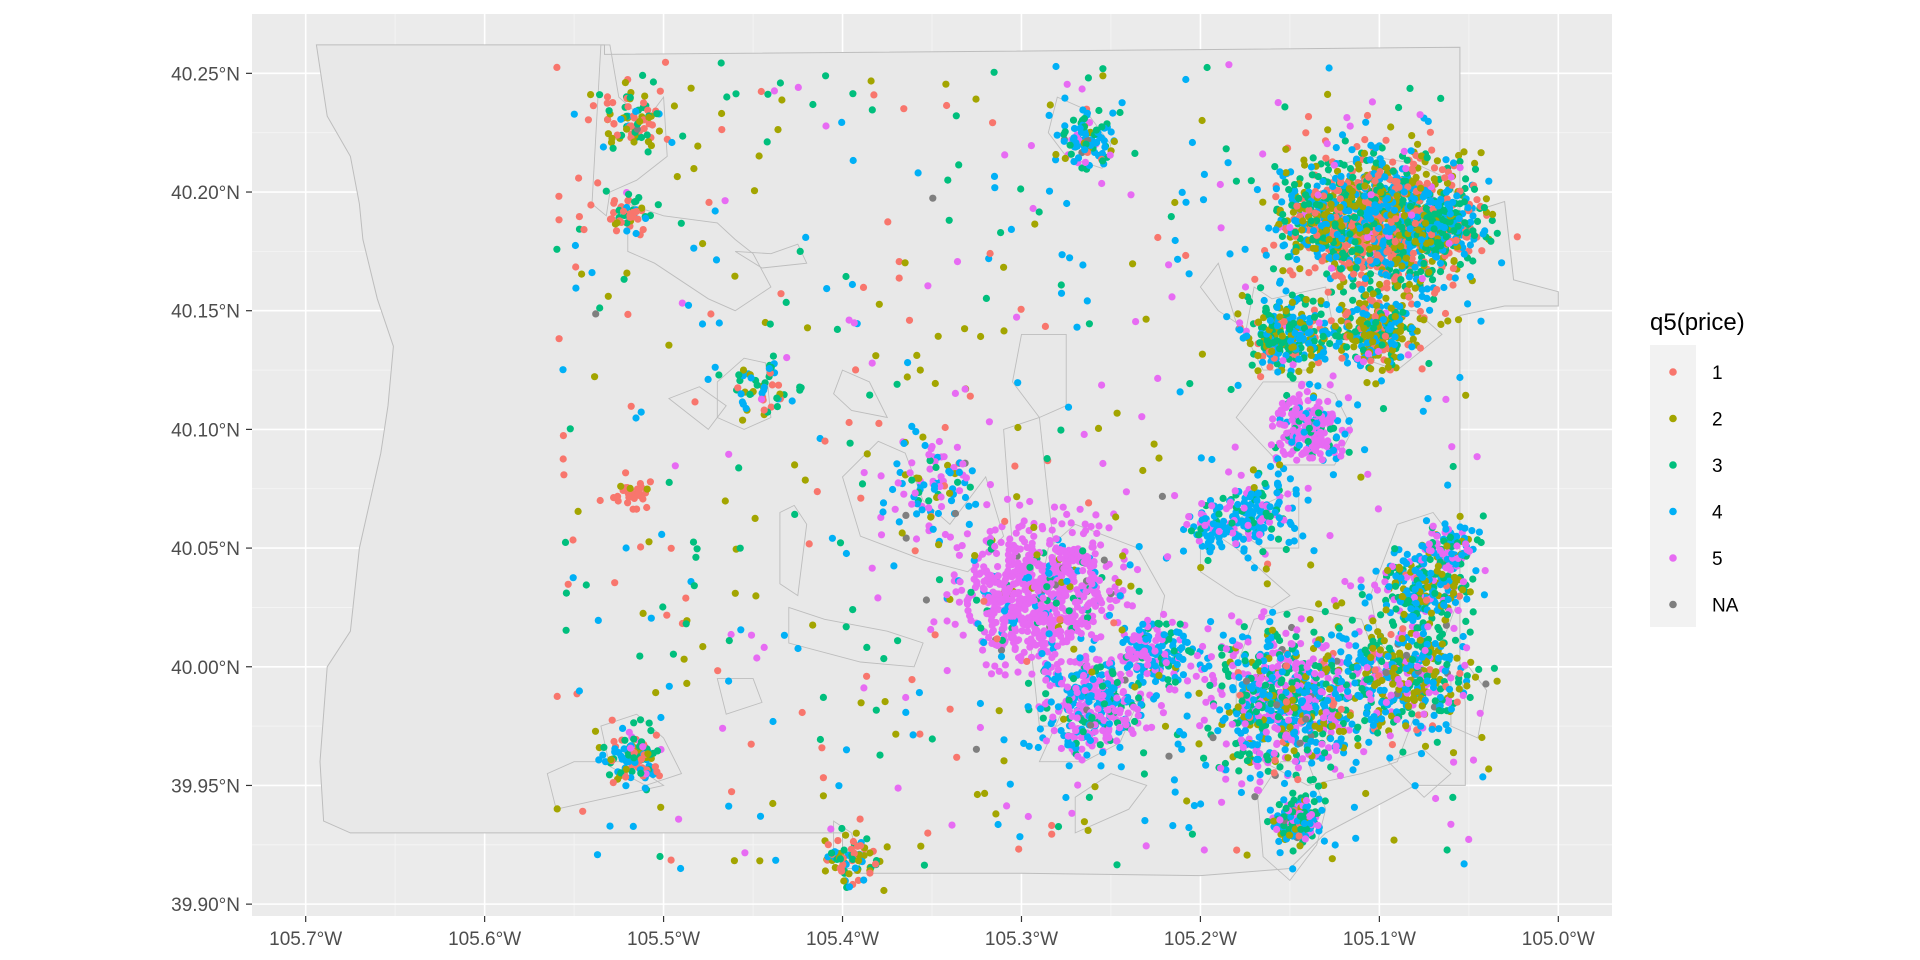 The width and height of the screenshot is (1920, 960). What do you see at coordinates (1294, 423) in the screenshot?
I see `municipal-boundary` at bounding box center [1294, 423].